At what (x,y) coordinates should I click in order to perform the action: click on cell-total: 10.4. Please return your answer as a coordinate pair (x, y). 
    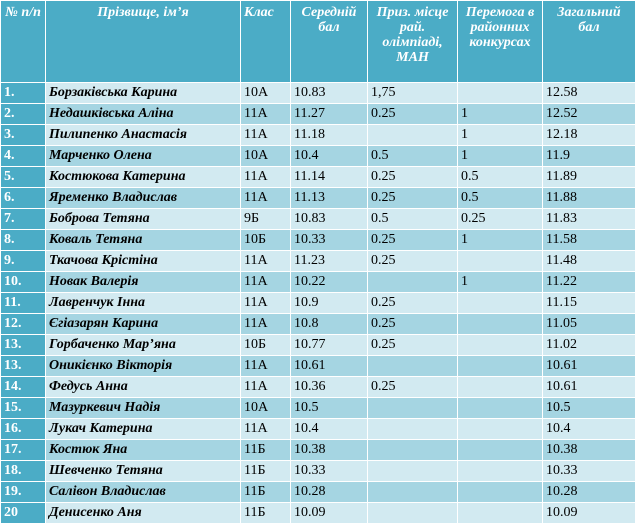
    Looking at the image, I should click on (589, 429).